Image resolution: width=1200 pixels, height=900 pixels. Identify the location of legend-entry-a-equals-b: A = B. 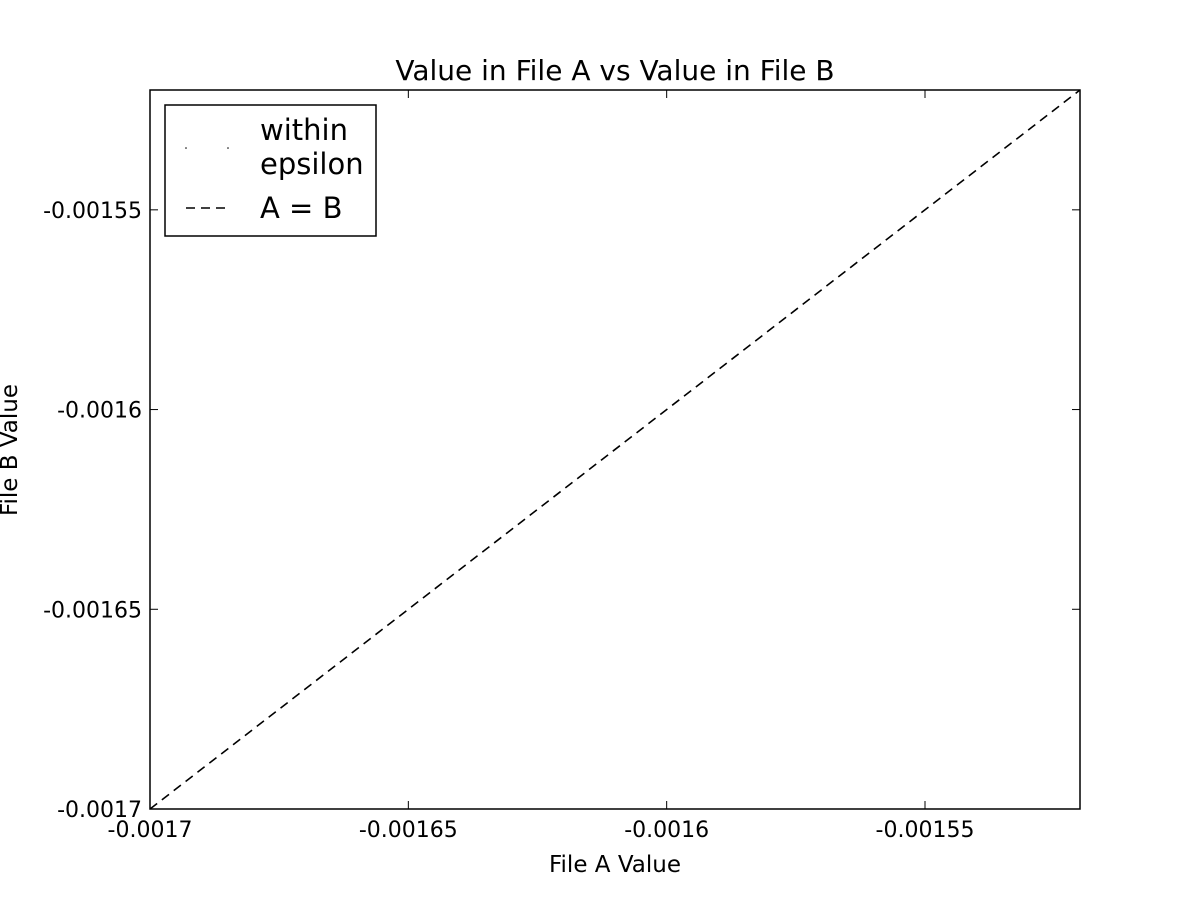
(264, 208).